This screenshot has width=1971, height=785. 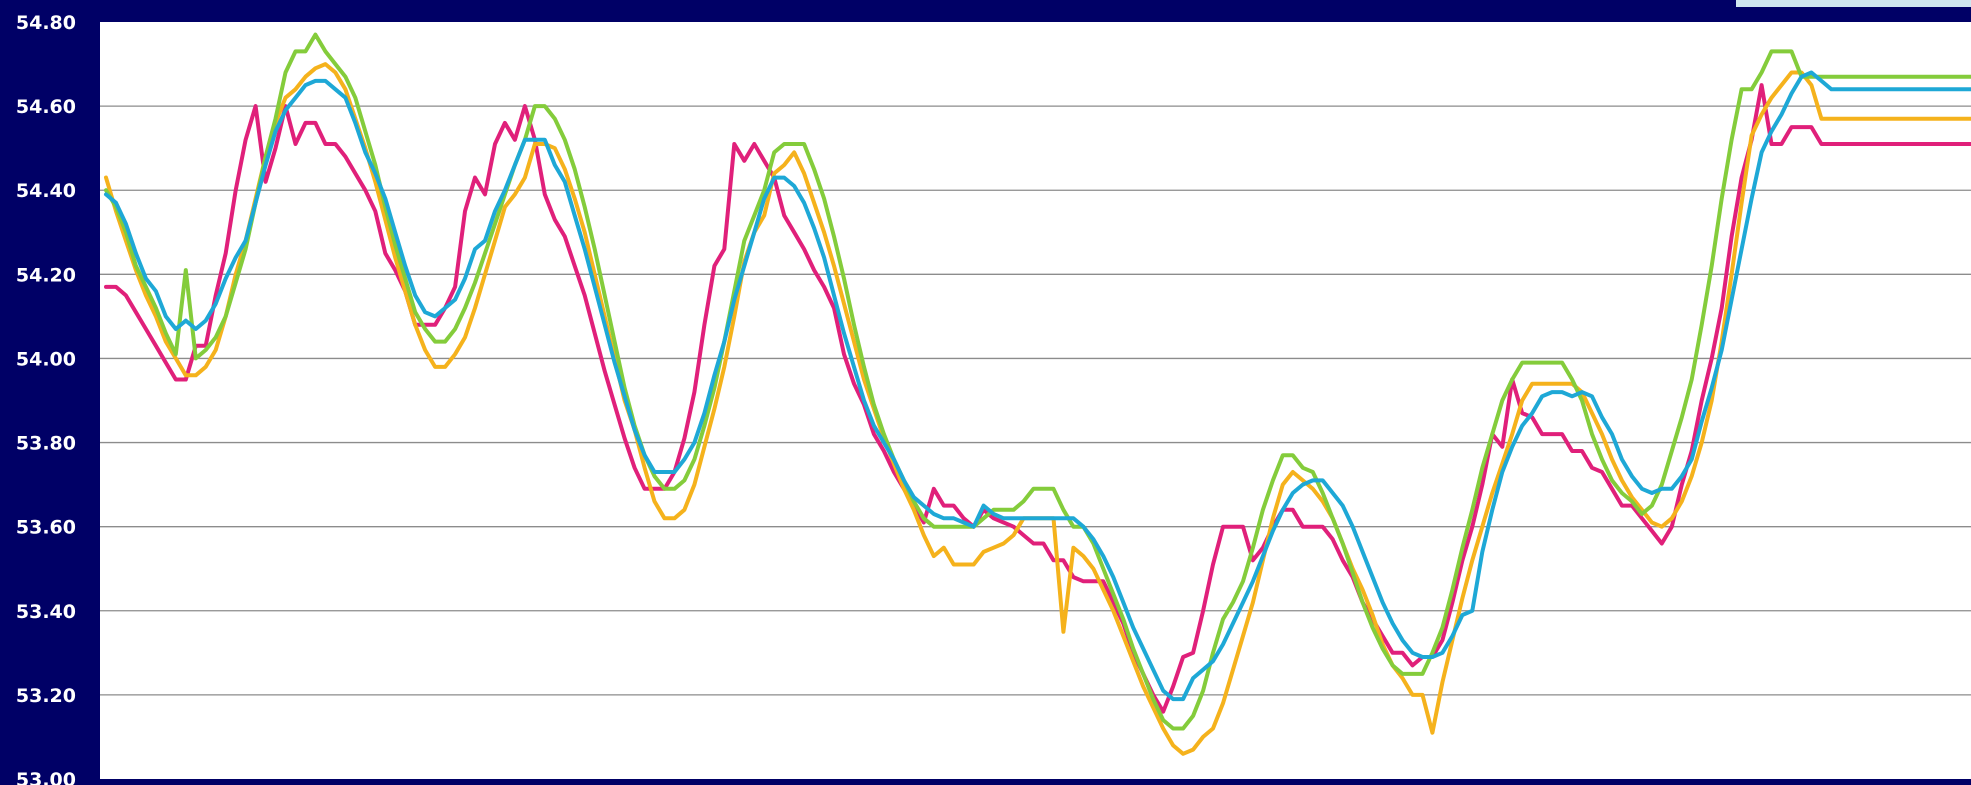 What do you see at coordinates (46, 107) in the screenshot?
I see `y-tick-label: 54.60` at bounding box center [46, 107].